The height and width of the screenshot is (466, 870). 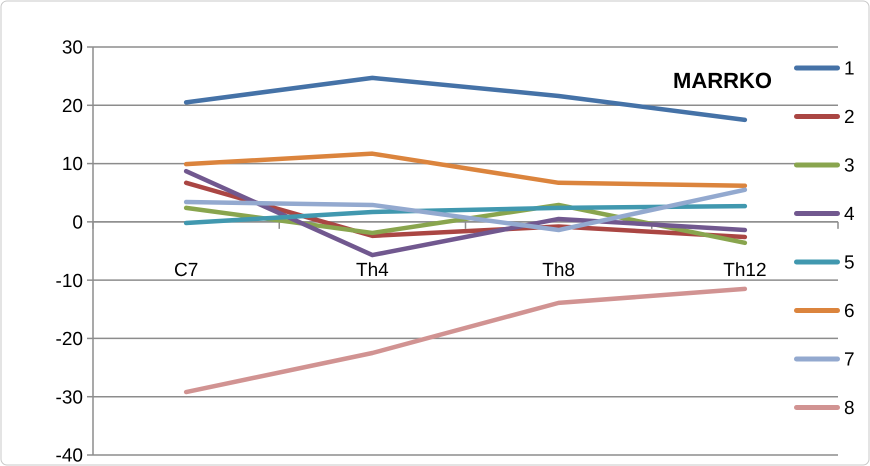 What do you see at coordinates (77, 223) in the screenshot?
I see `y-tick-label: 0` at bounding box center [77, 223].